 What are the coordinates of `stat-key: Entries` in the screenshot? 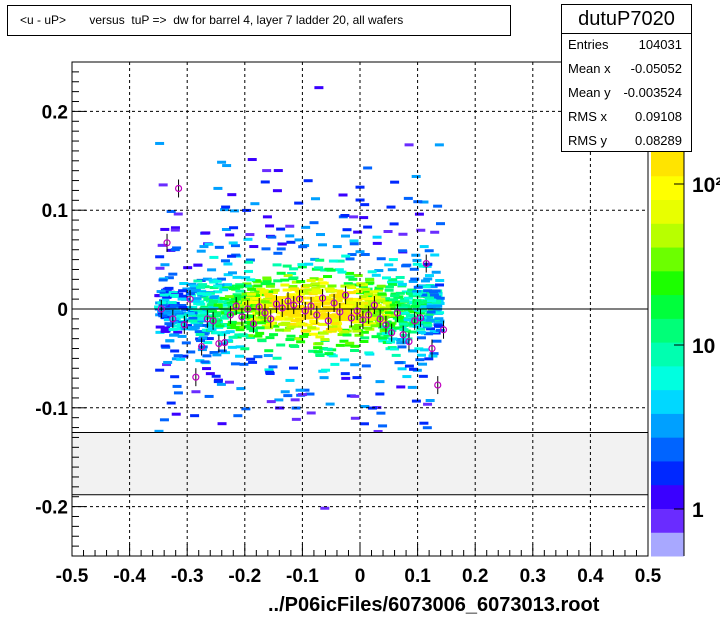 It's located at (588, 44).